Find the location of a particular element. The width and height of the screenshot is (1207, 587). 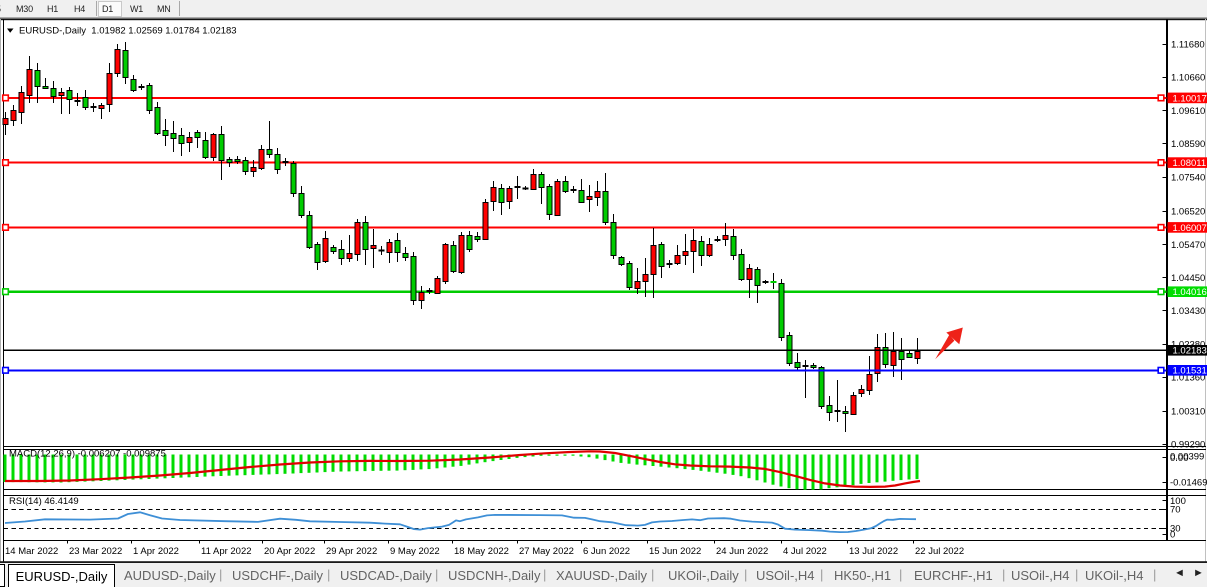

svg-text: 70 is located at coordinates (1175, 510).